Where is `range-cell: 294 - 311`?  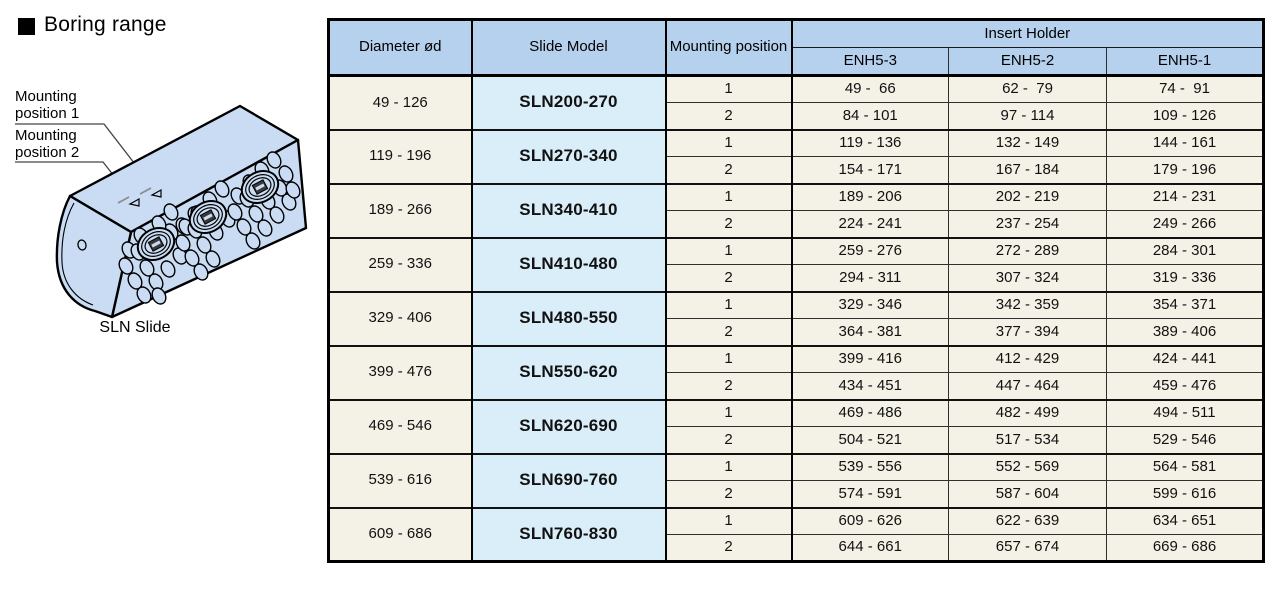
range-cell: 294 - 311 is located at coordinates (870, 278).